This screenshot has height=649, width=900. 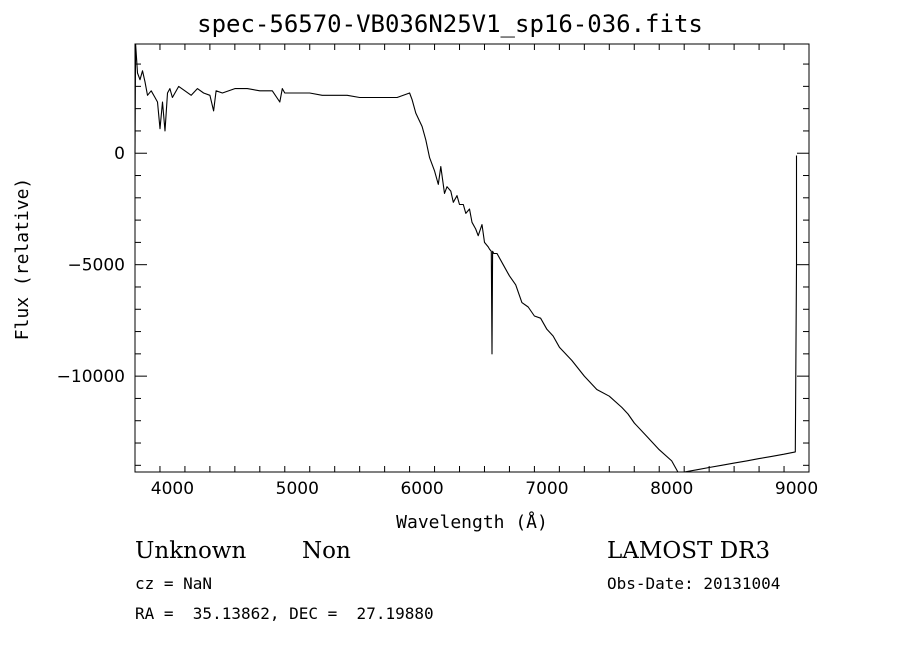 I want to click on y-tick-label: −10000, so click(x=91, y=377).